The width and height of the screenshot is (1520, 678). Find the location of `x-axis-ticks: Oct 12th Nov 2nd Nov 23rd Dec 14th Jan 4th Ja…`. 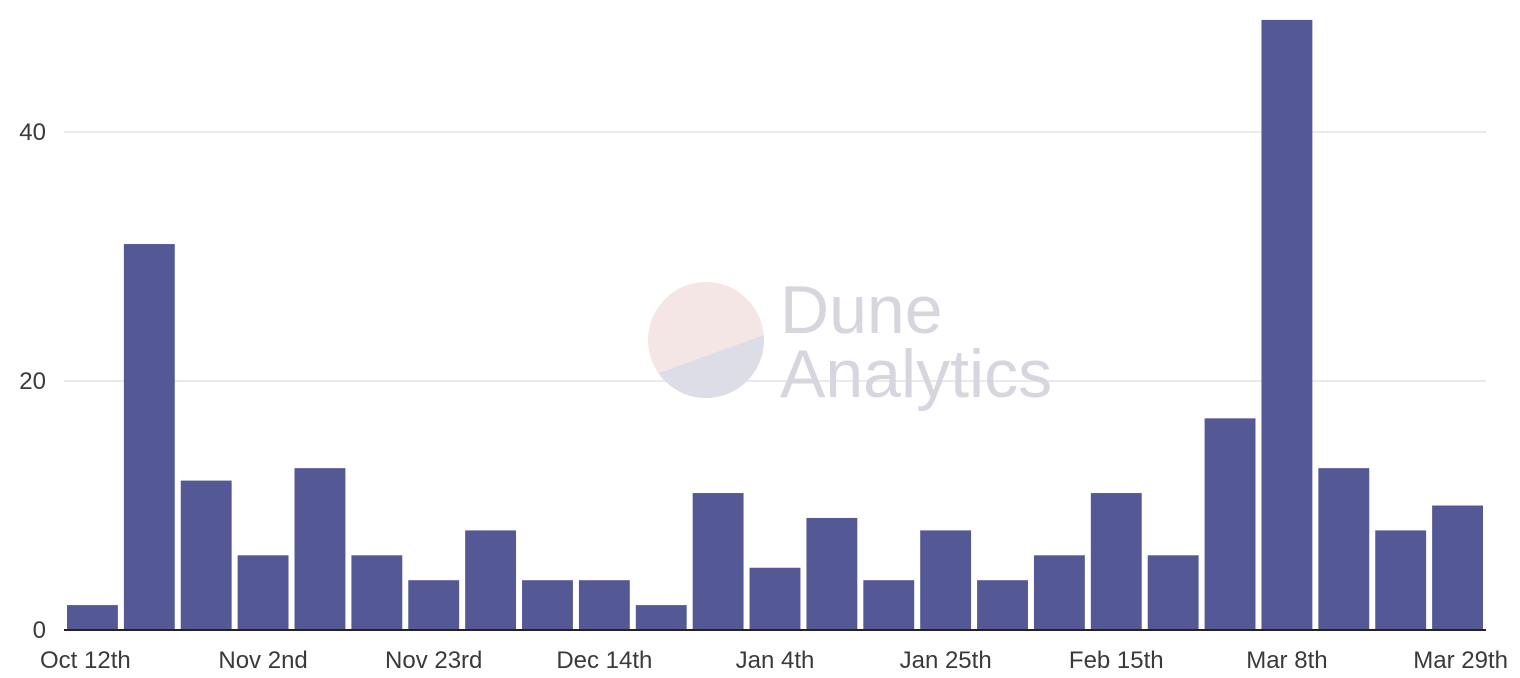

x-axis-ticks: Oct 12th Nov 2nd Nov 23rd Dec 14th Jan 4th Ja… is located at coordinates (774, 660).